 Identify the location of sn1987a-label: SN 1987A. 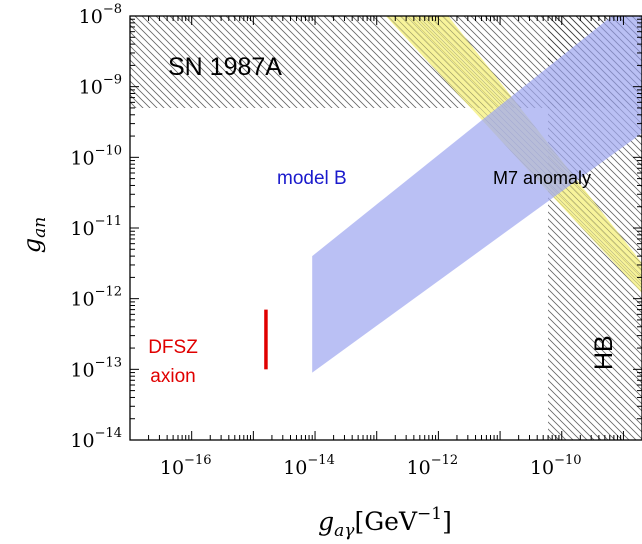
(225, 67).